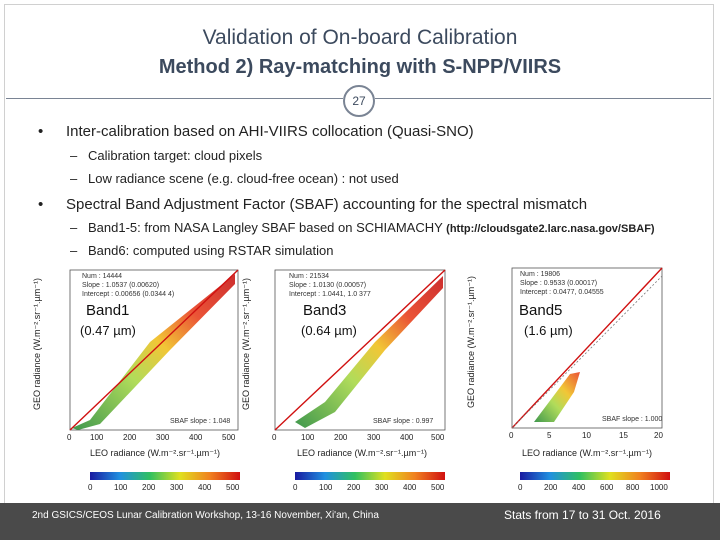 Image resolution: width=720 pixels, height=540 pixels. I want to click on slide-title: Validation of On-board Calibration, so click(360, 37).